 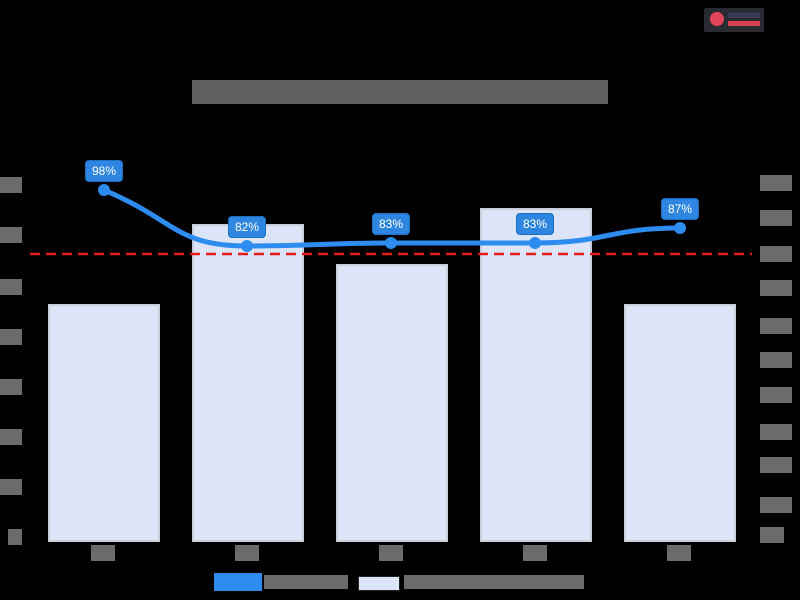 What do you see at coordinates (734, 20) in the screenshot?
I see `brand-logo` at bounding box center [734, 20].